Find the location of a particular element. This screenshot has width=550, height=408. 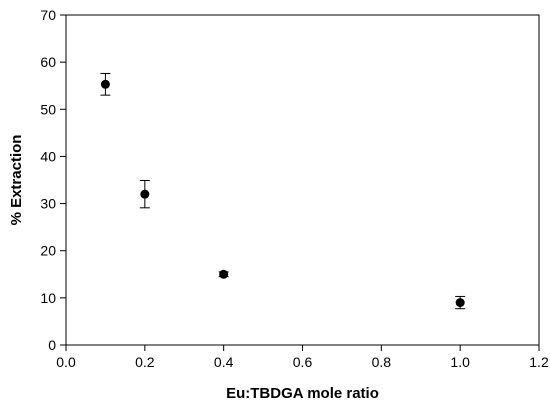

x-tick-label: 1.0 is located at coordinates (460, 362).